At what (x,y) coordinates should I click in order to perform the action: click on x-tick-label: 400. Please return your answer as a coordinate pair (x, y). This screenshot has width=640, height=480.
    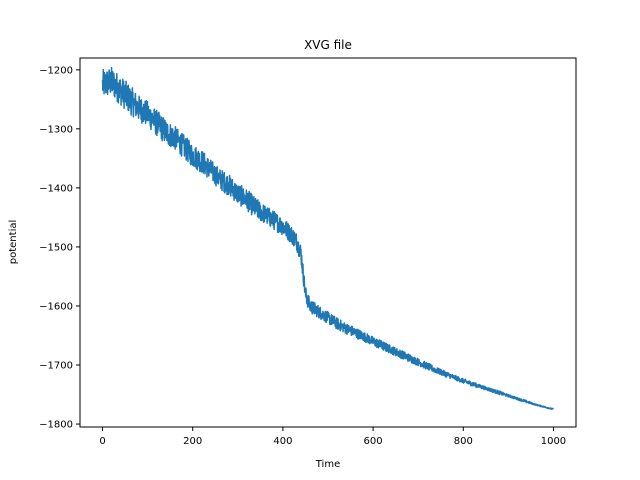
    Looking at the image, I should click on (282, 441).